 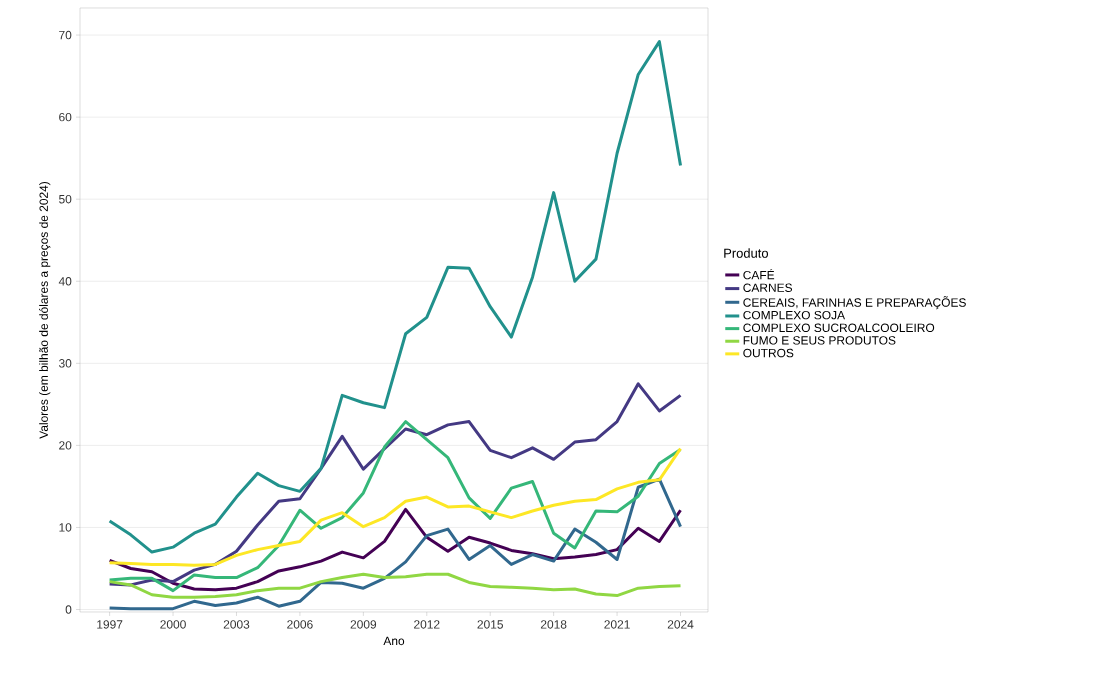 I want to click on x-tick-label: 2003, so click(x=236, y=624).